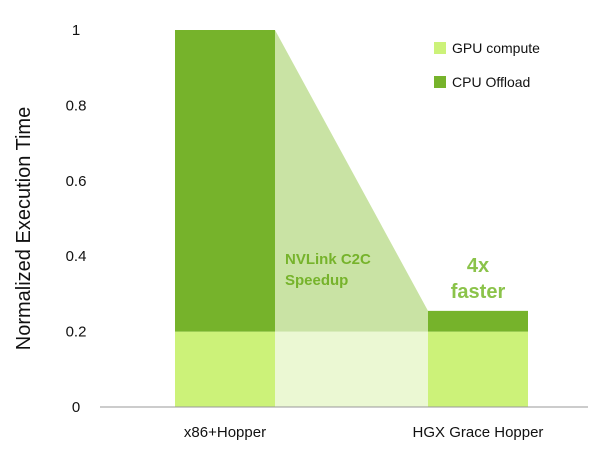 This screenshot has height=465, width=608. Describe the element at coordinates (76, 407) in the screenshot. I see `y-tick-label: 0` at that location.